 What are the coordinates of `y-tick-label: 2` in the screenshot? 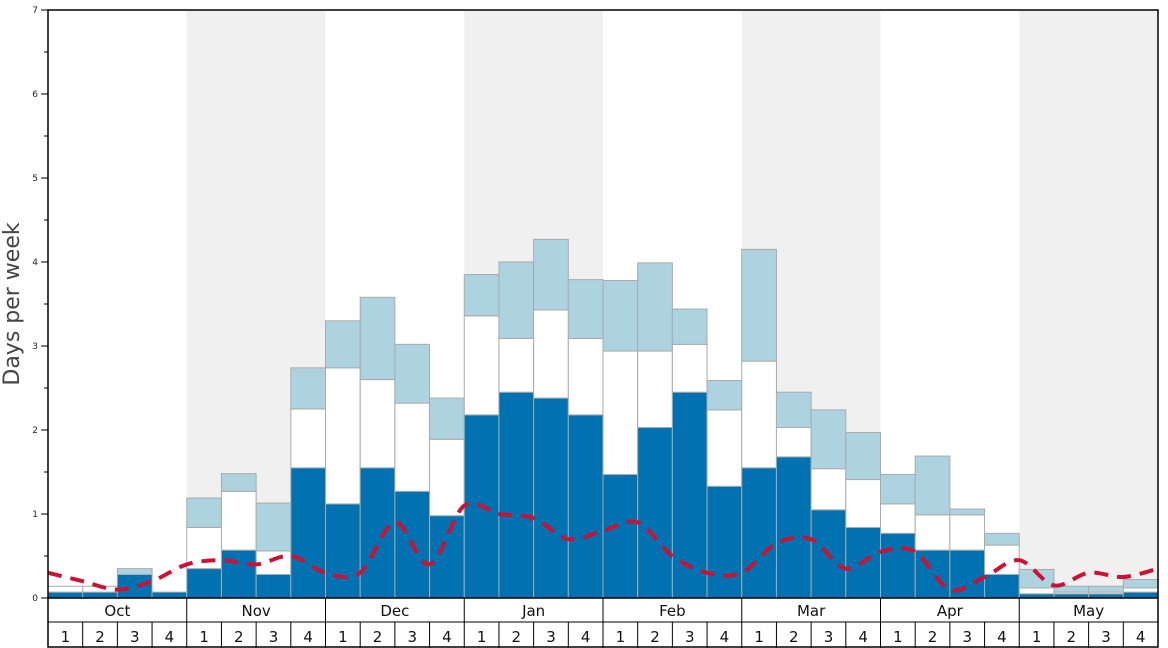 It's located at (35, 431).